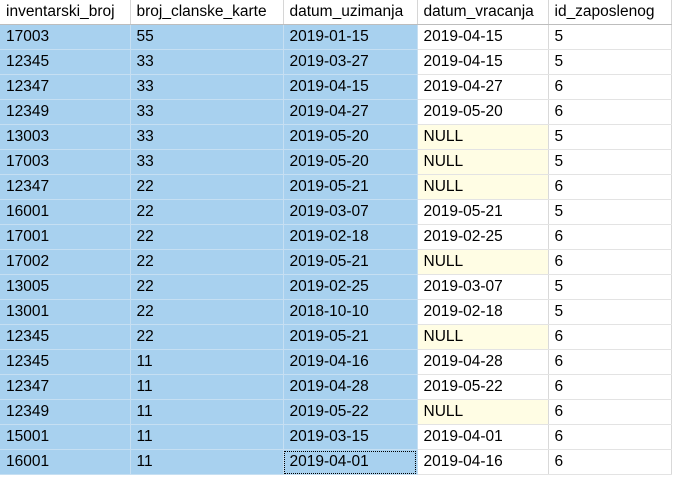 The width and height of the screenshot is (675, 480). Describe the element at coordinates (350, 387) in the screenshot. I see `cell-datum-uzimanja: 2019-04-28` at that location.